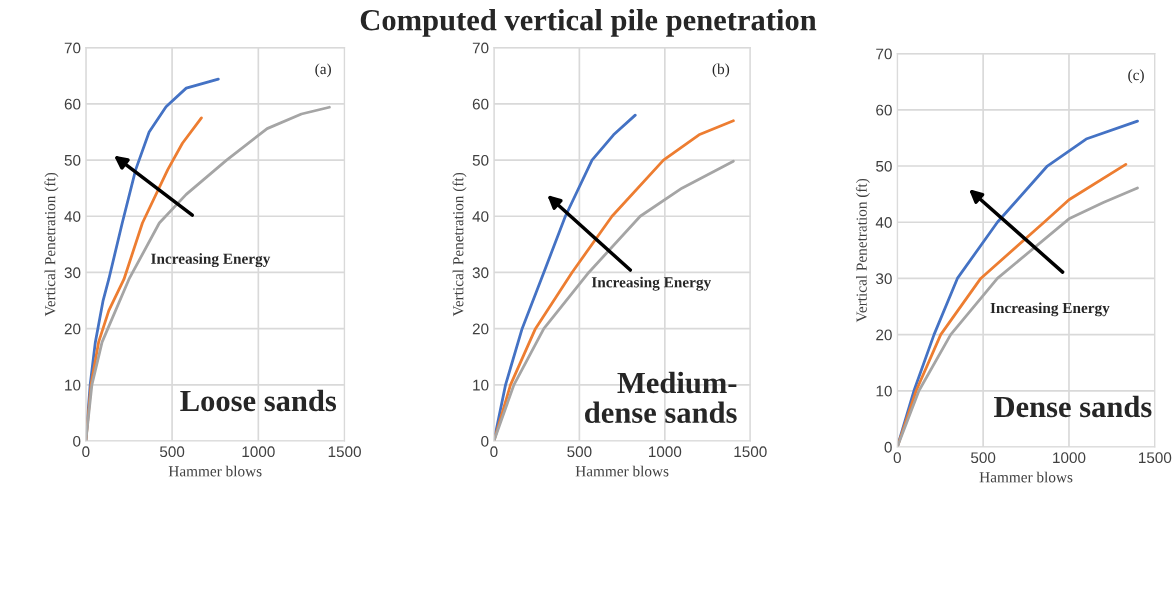  I want to click on chart-title: Computed vertical pile penetration, so click(588, 22).